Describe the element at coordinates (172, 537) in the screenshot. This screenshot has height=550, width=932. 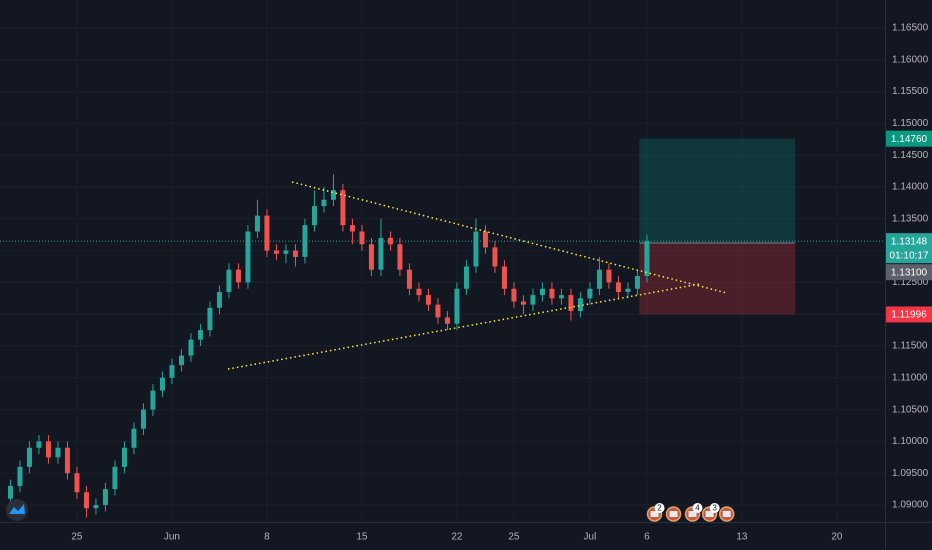
I see `x-tick-label: Jun` at that location.